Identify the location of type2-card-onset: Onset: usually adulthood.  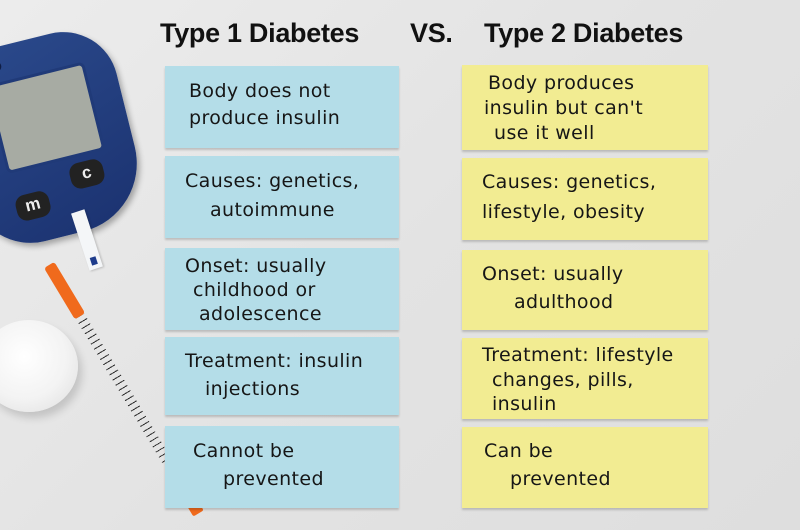
(585, 290).